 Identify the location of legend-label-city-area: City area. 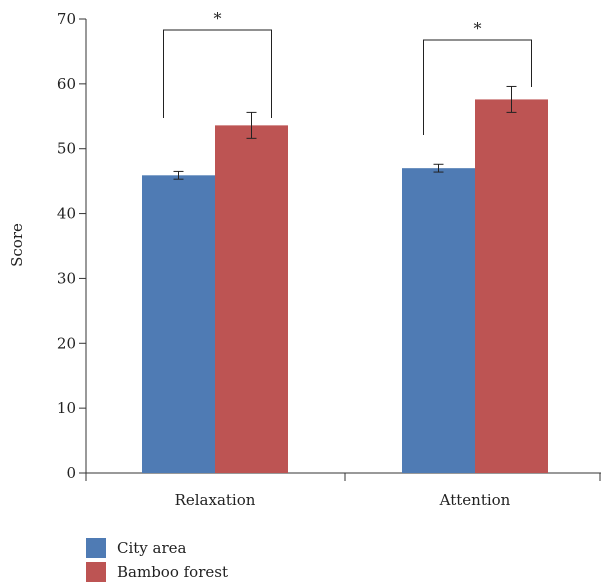
(152, 548).